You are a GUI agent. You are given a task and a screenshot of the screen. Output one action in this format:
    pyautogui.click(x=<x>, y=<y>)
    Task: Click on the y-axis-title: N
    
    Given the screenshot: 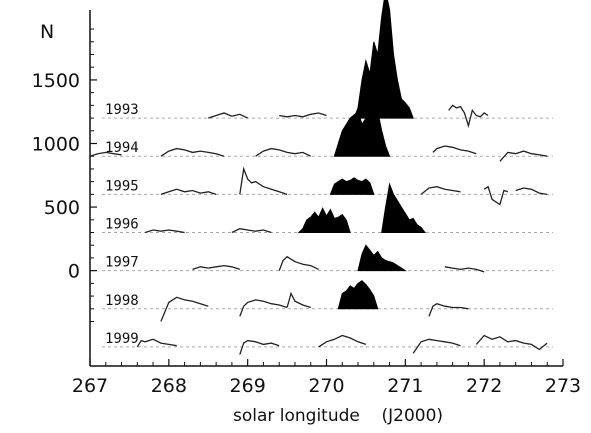 What is the action you would take?
    pyautogui.click(x=47, y=32)
    